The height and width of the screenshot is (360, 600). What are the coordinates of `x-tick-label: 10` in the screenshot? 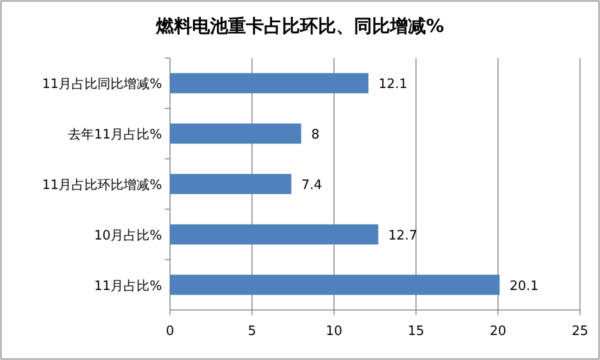 It's located at (334, 331).